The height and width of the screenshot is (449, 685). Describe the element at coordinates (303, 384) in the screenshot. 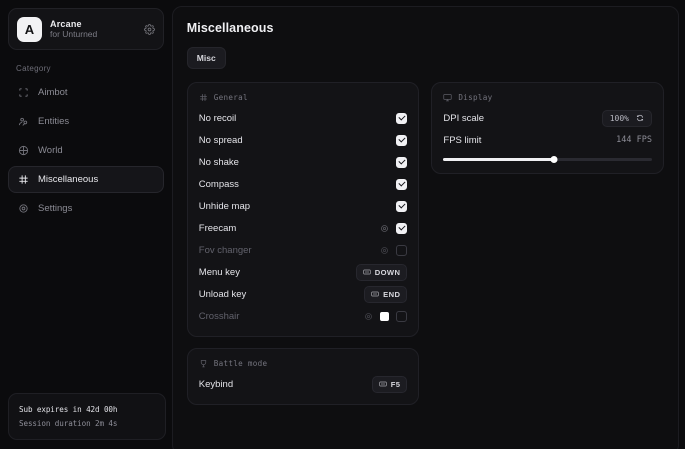

I see `row-keybind: Keybind F5` at that location.